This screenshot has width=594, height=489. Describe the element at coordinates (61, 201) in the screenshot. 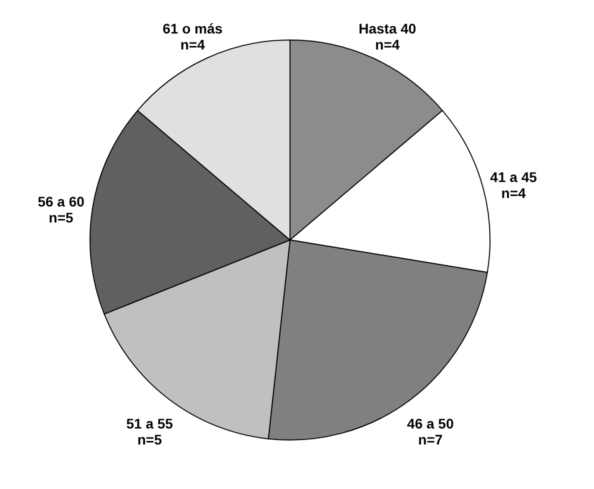

I see `slice-label: 56 a 60` at that location.